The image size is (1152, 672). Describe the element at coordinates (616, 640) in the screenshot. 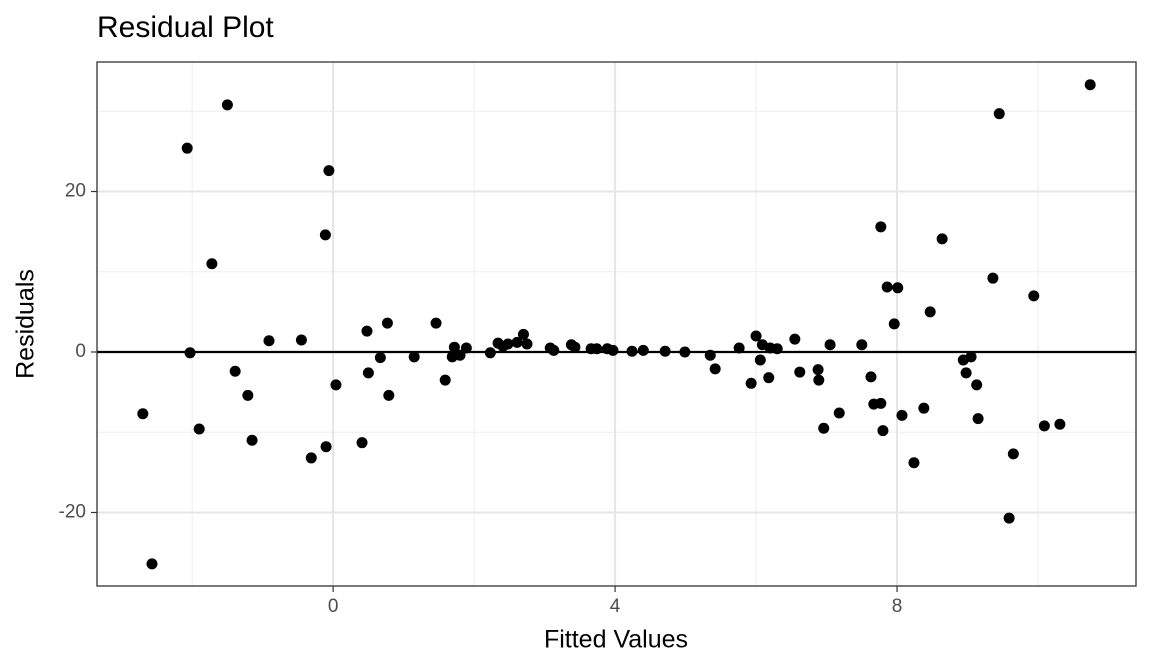

I see `x-axis-title: Fitted Values` at that location.